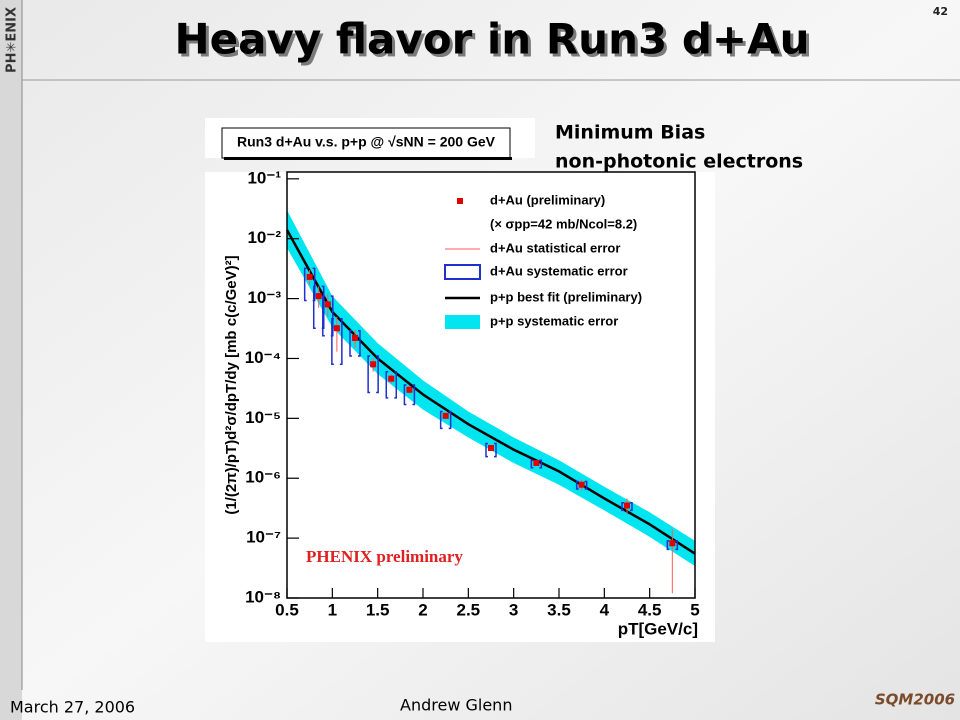 The width and height of the screenshot is (960, 720). What do you see at coordinates (915, 700) in the screenshot?
I see `logo-right: SQM2006` at bounding box center [915, 700].